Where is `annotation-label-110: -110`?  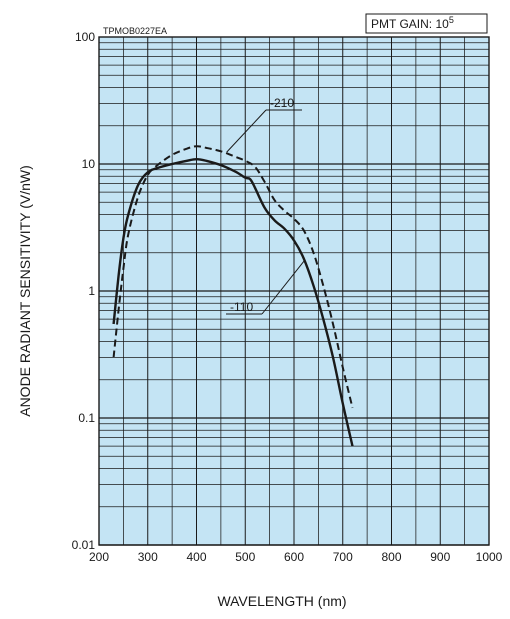 annotation-label-110: -110 is located at coordinates (241, 307).